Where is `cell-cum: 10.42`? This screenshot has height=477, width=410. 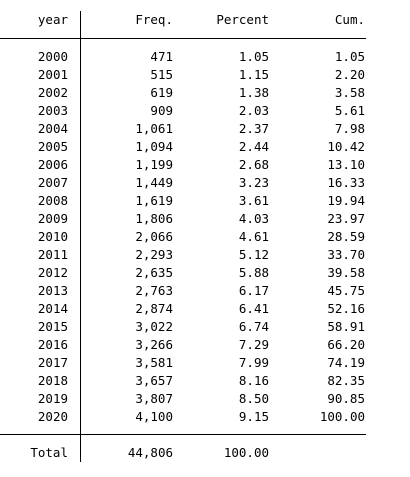 cell-cum: 10.42 is located at coordinates (346, 146).